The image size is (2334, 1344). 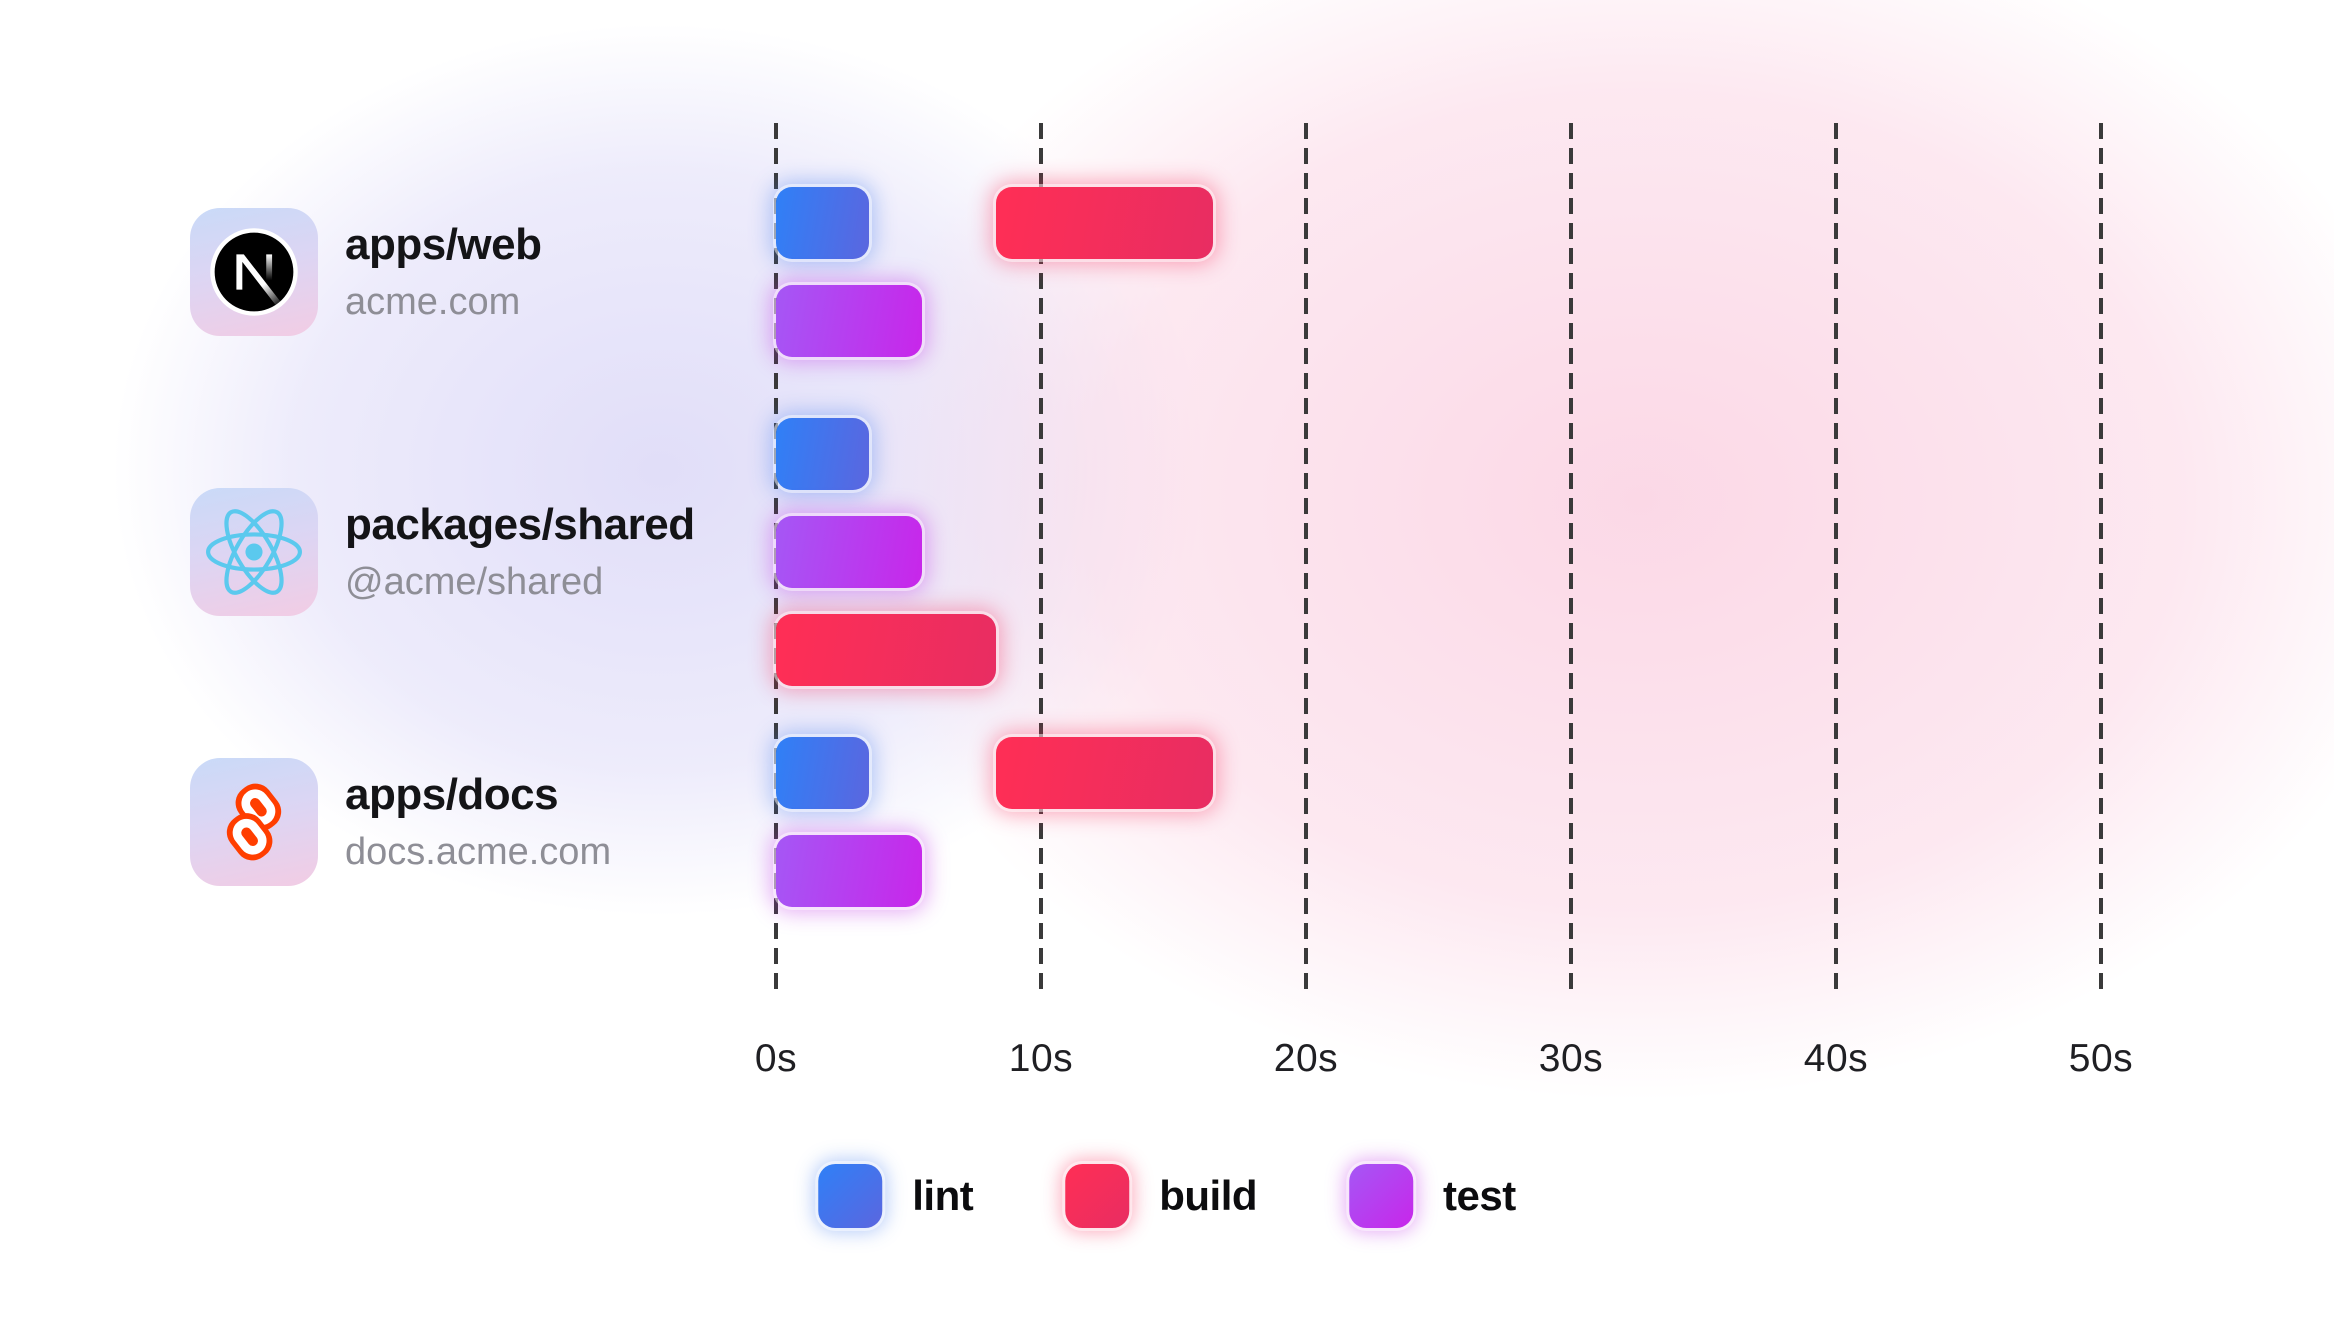 I want to click on legend-label: build, so click(x=1208, y=1195).